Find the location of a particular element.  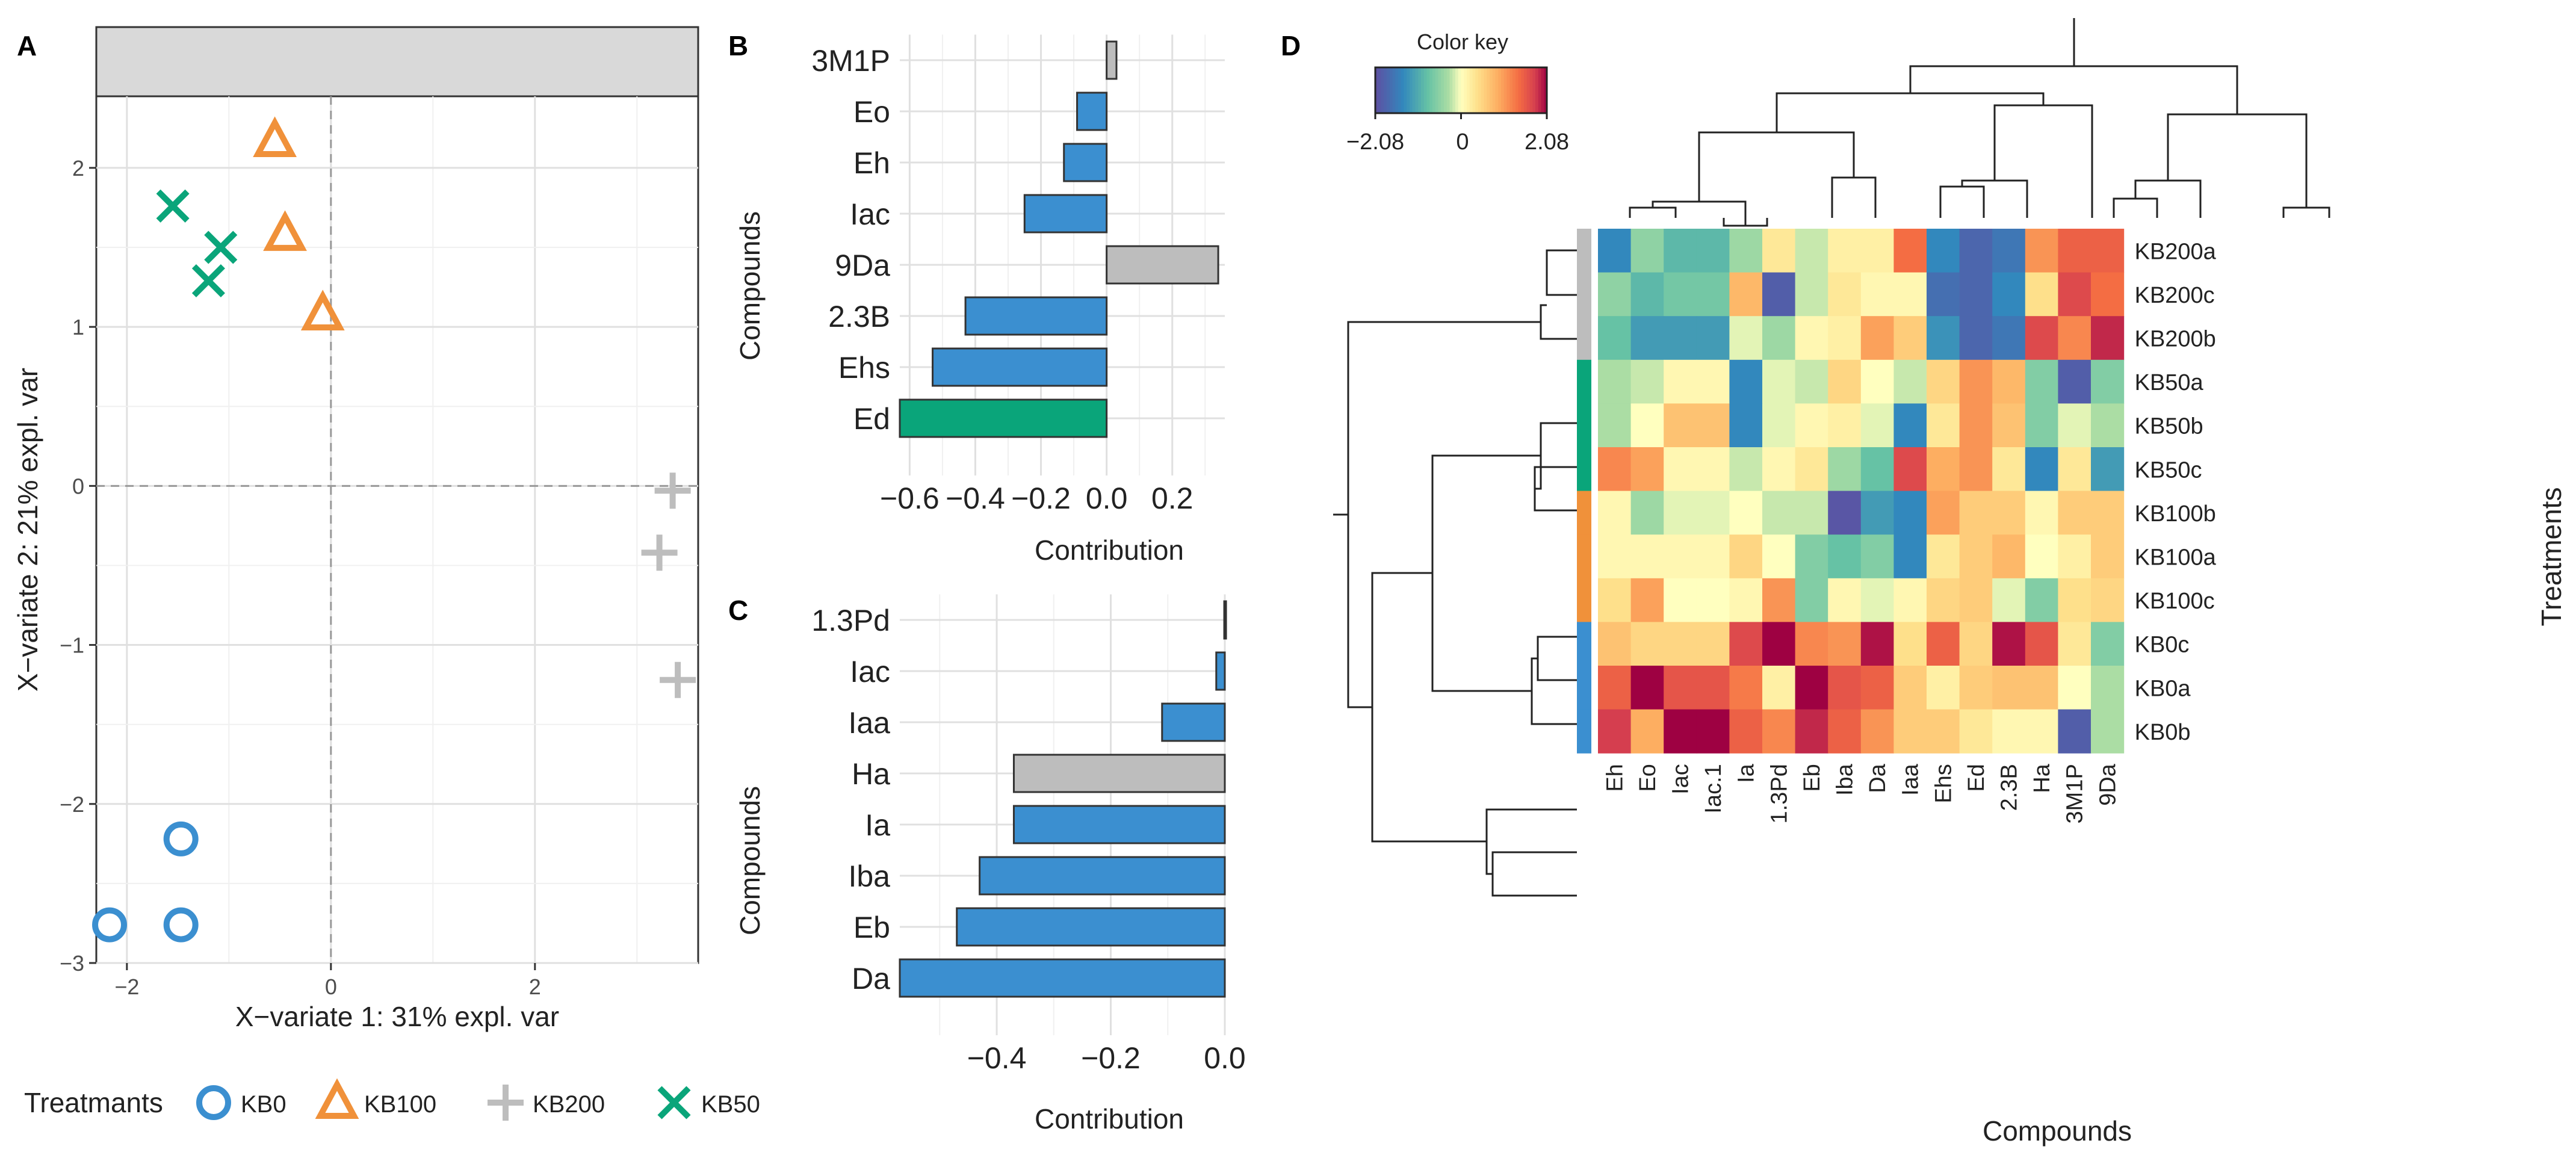

x-tick-label: −0.4 is located at coordinates (976, 498).